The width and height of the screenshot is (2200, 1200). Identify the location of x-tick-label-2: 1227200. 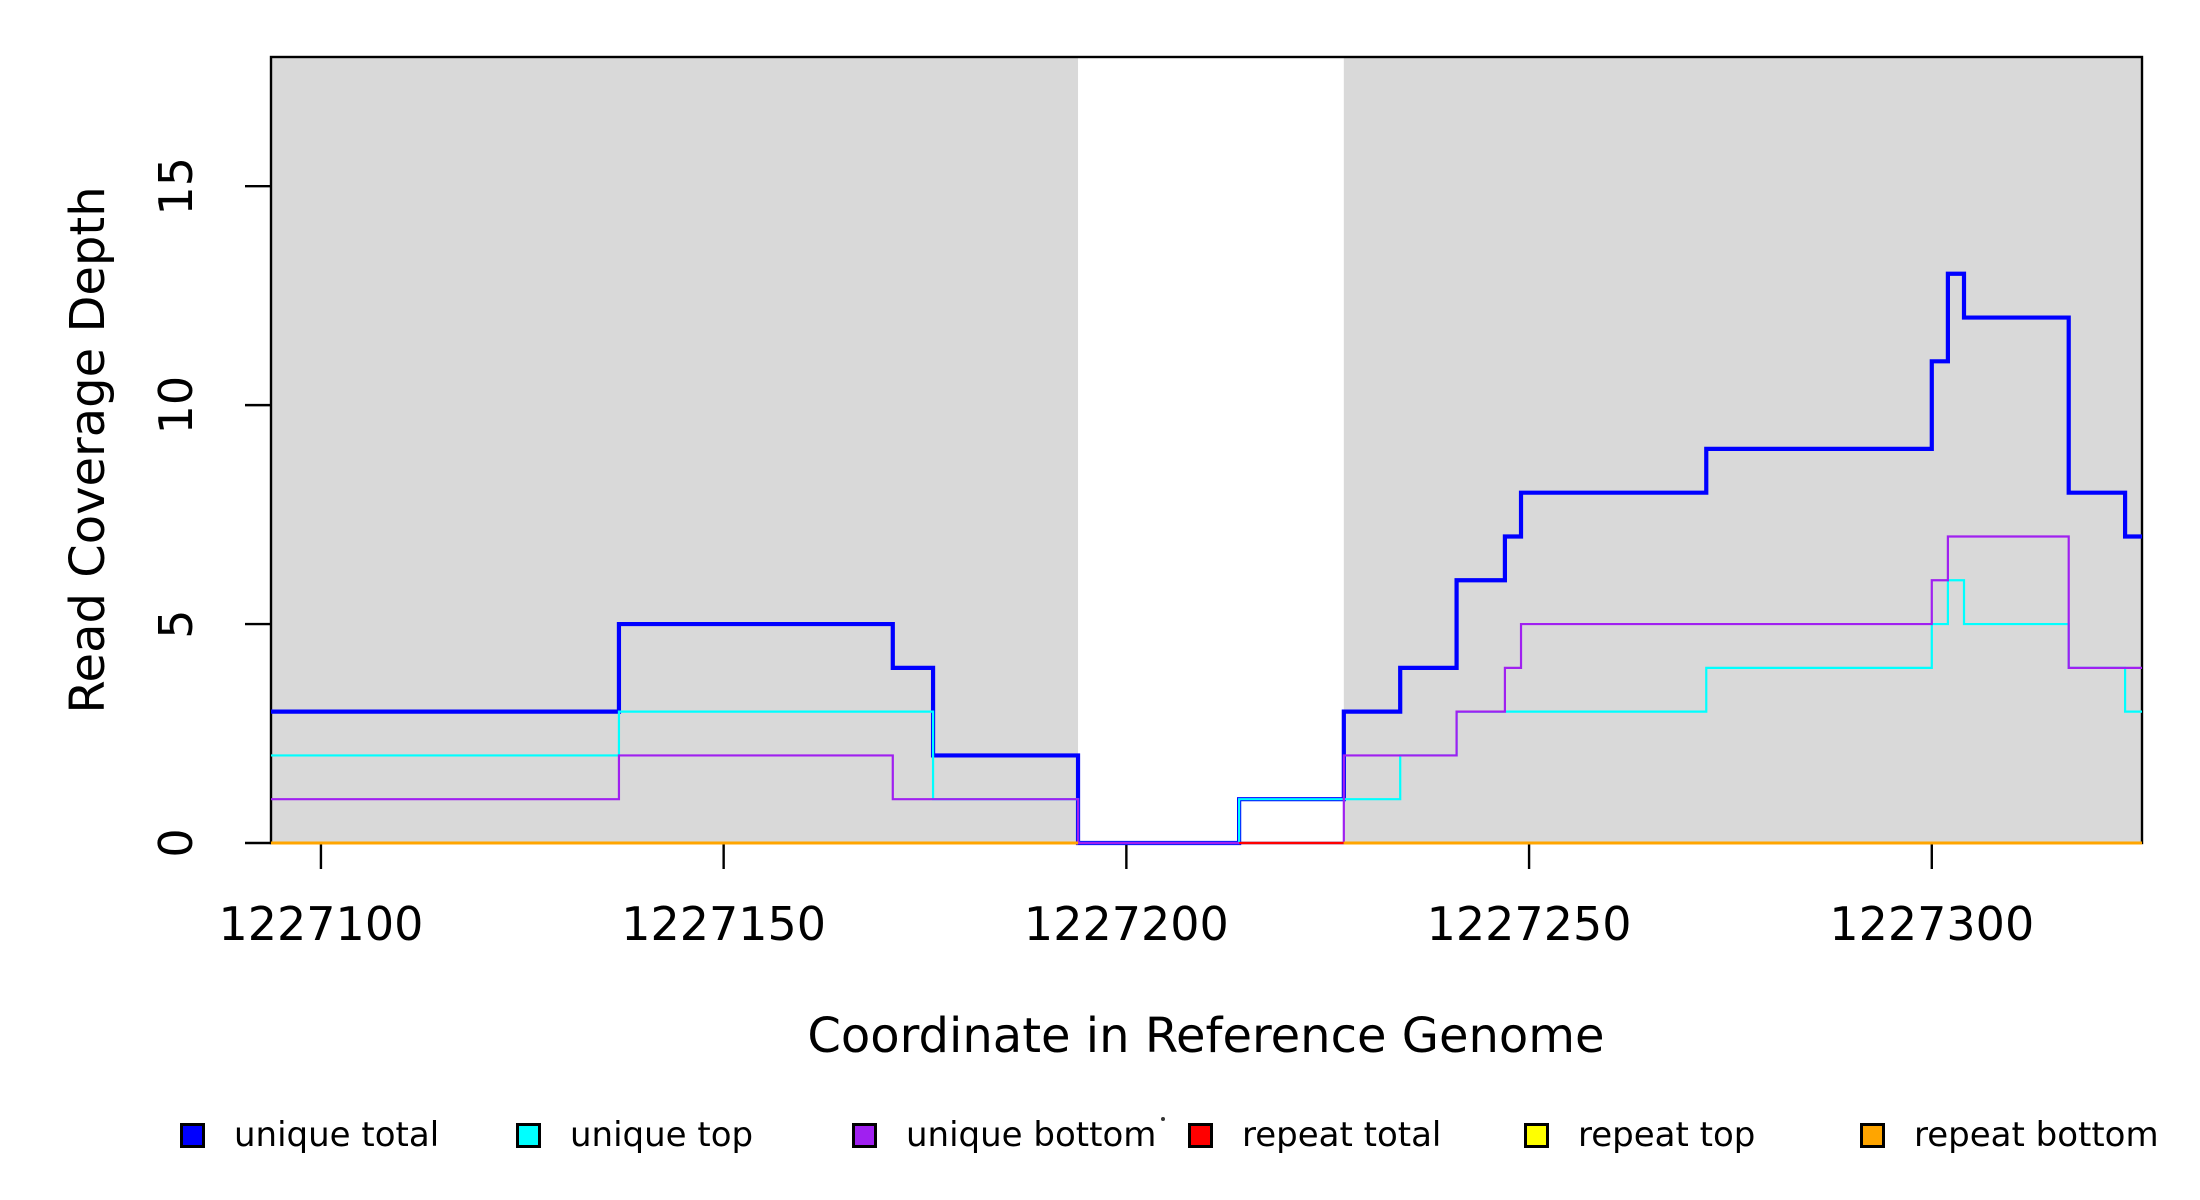
(1126, 924).